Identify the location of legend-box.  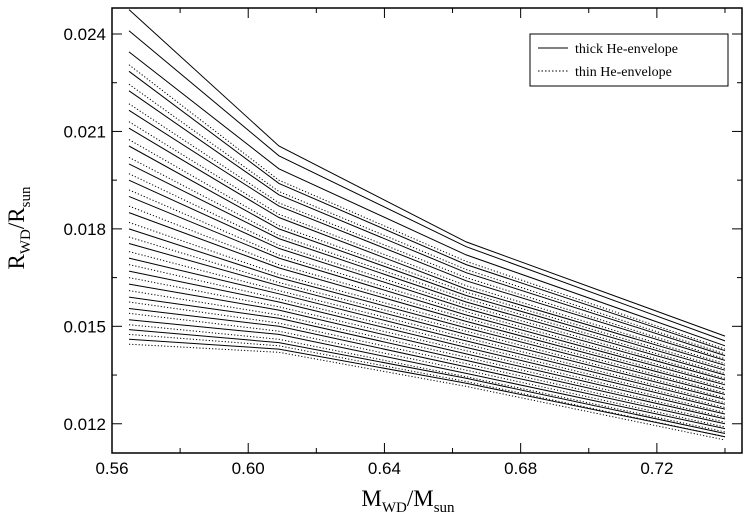
(629, 60).